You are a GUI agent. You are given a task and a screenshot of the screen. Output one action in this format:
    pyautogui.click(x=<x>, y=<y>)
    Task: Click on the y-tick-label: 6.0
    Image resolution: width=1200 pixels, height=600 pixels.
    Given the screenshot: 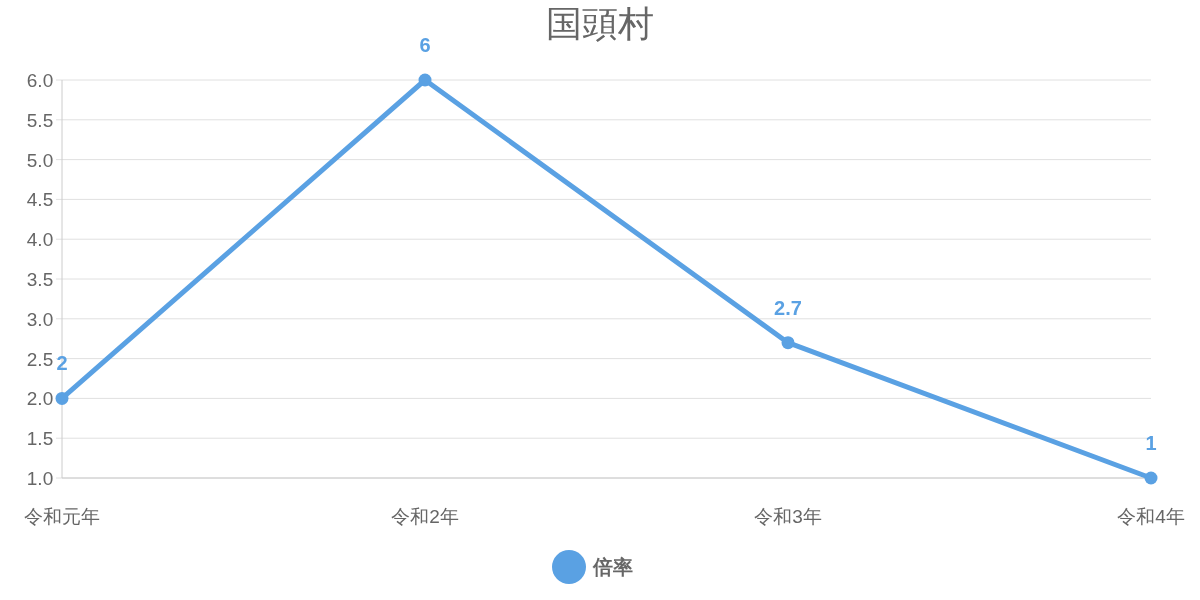 What is the action you would take?
    pyautogui.click(x=40, y=80)
    